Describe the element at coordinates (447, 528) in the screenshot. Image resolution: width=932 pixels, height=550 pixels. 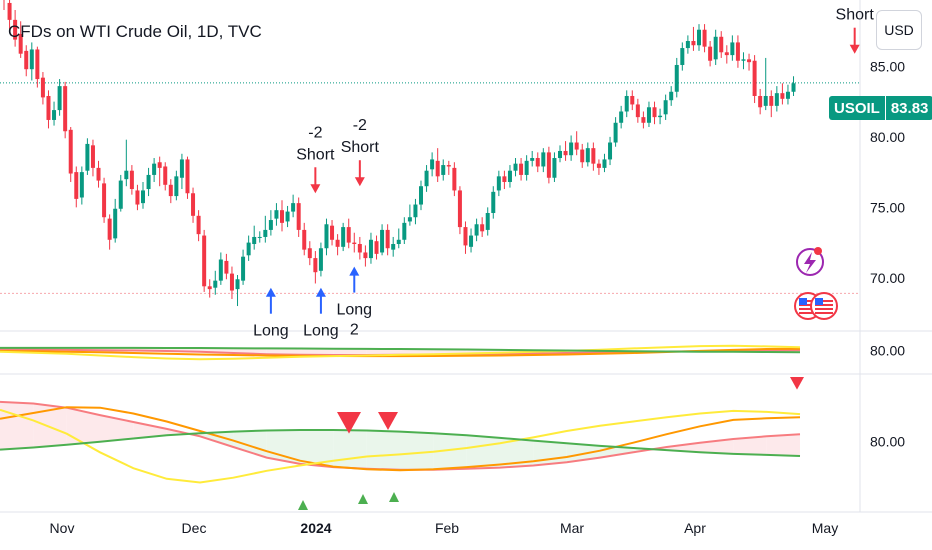
I see `x-tick-label: Feb` at that location.